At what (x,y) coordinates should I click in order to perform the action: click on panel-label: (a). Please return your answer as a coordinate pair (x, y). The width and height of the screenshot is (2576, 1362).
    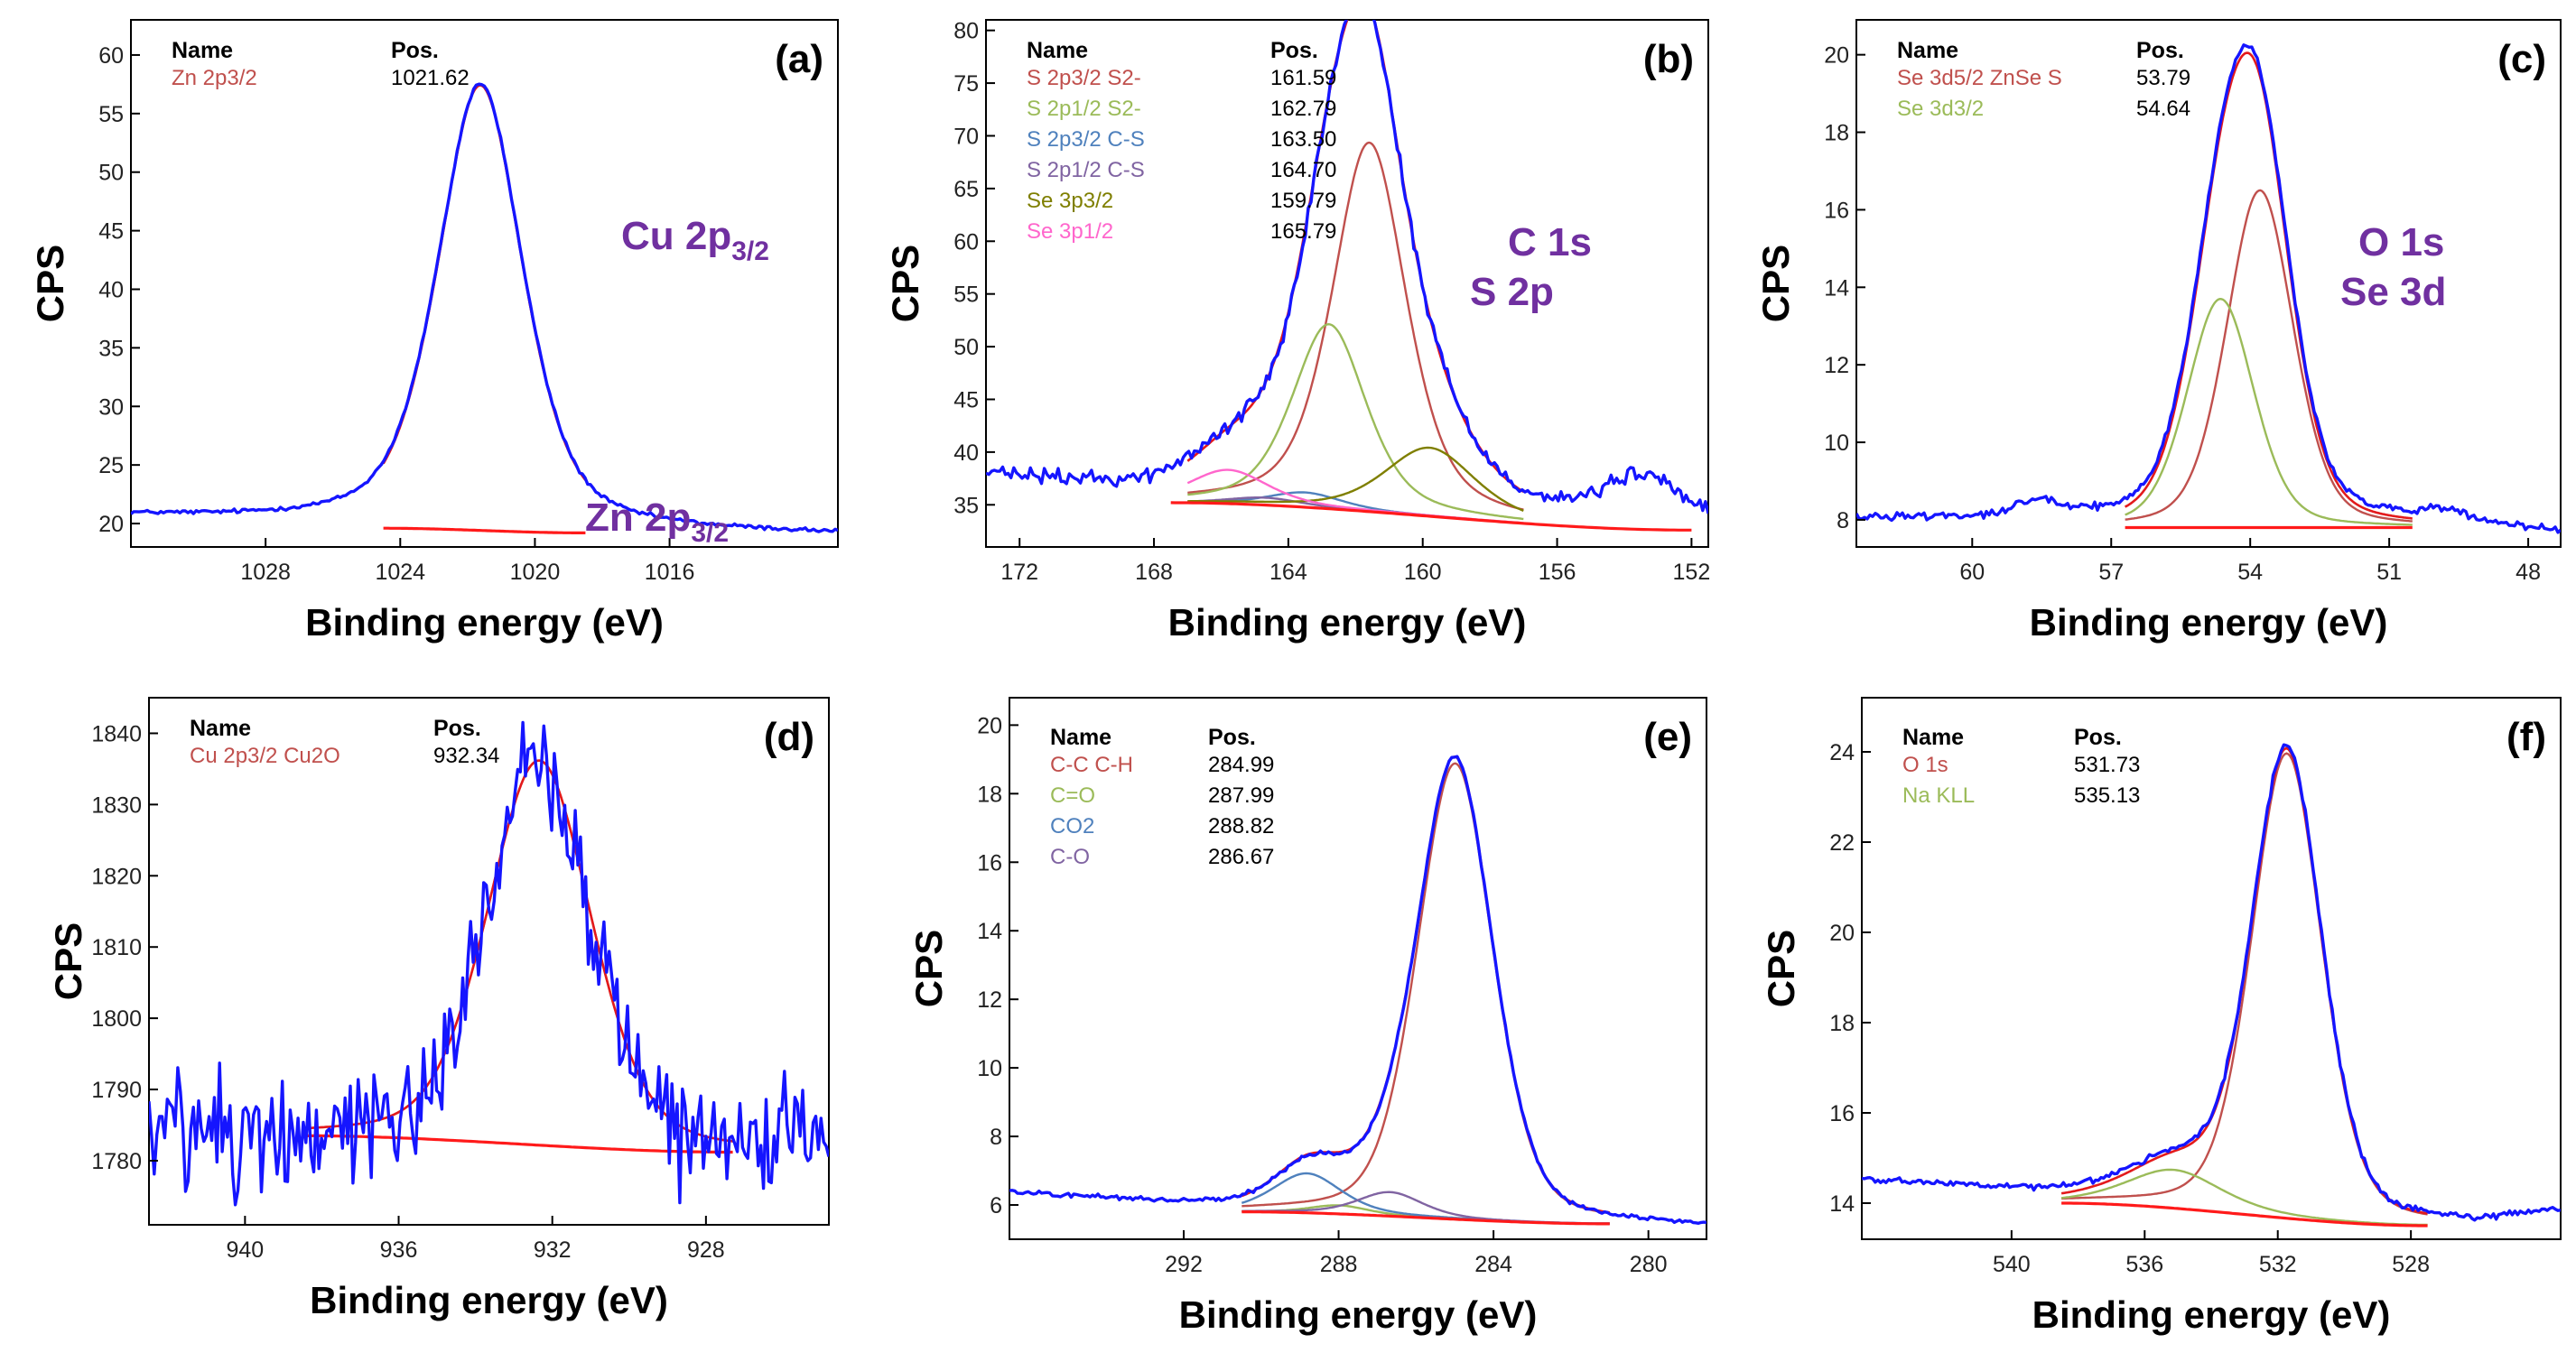
    Looking at the image, I should click on (799, 59).